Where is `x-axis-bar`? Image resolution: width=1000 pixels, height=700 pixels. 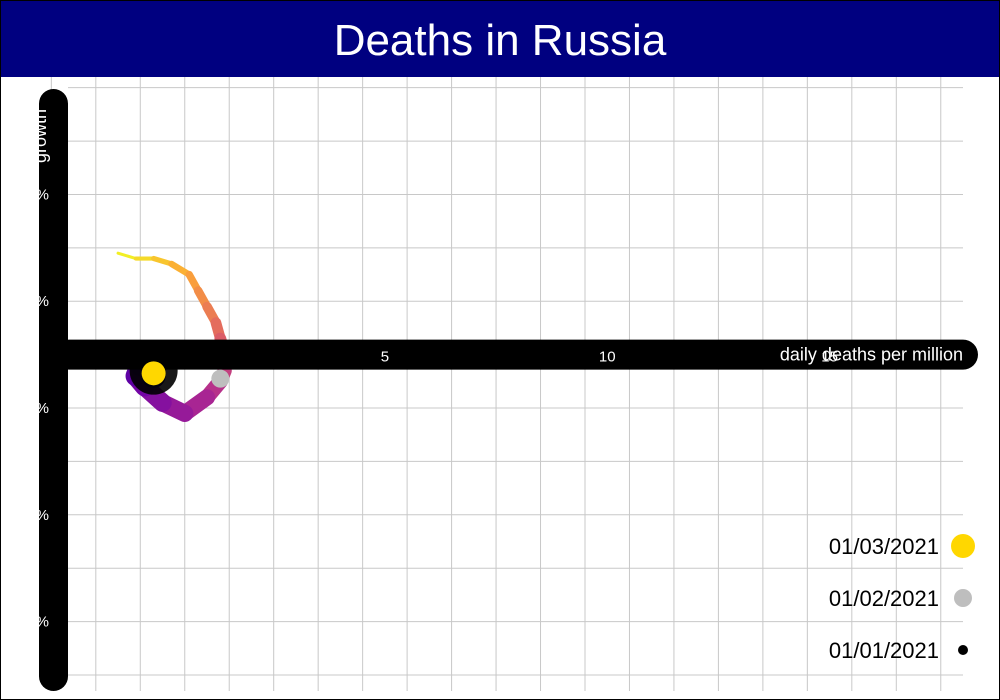
x-axis-bar is located at coordinates (516, 354).